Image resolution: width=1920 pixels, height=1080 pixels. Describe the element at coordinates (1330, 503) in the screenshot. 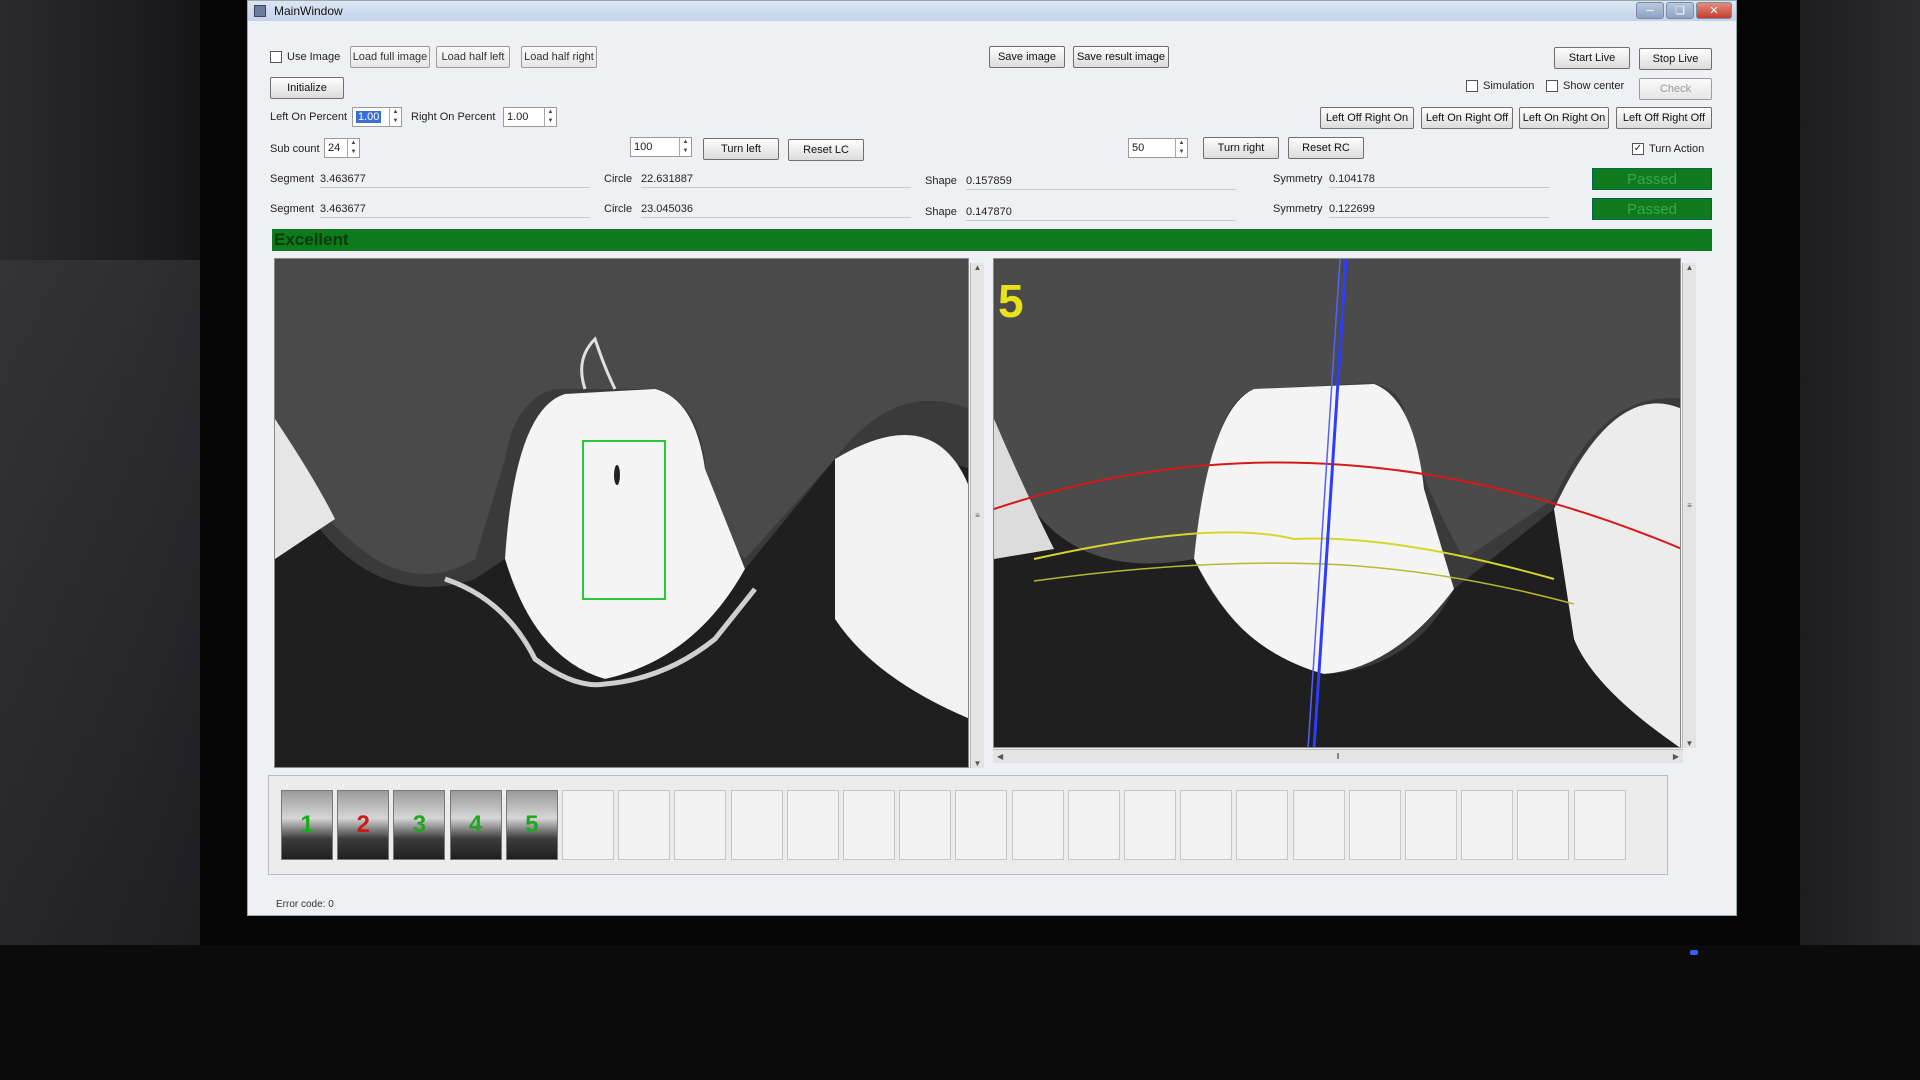

I see `center-line-overlay` at that location.